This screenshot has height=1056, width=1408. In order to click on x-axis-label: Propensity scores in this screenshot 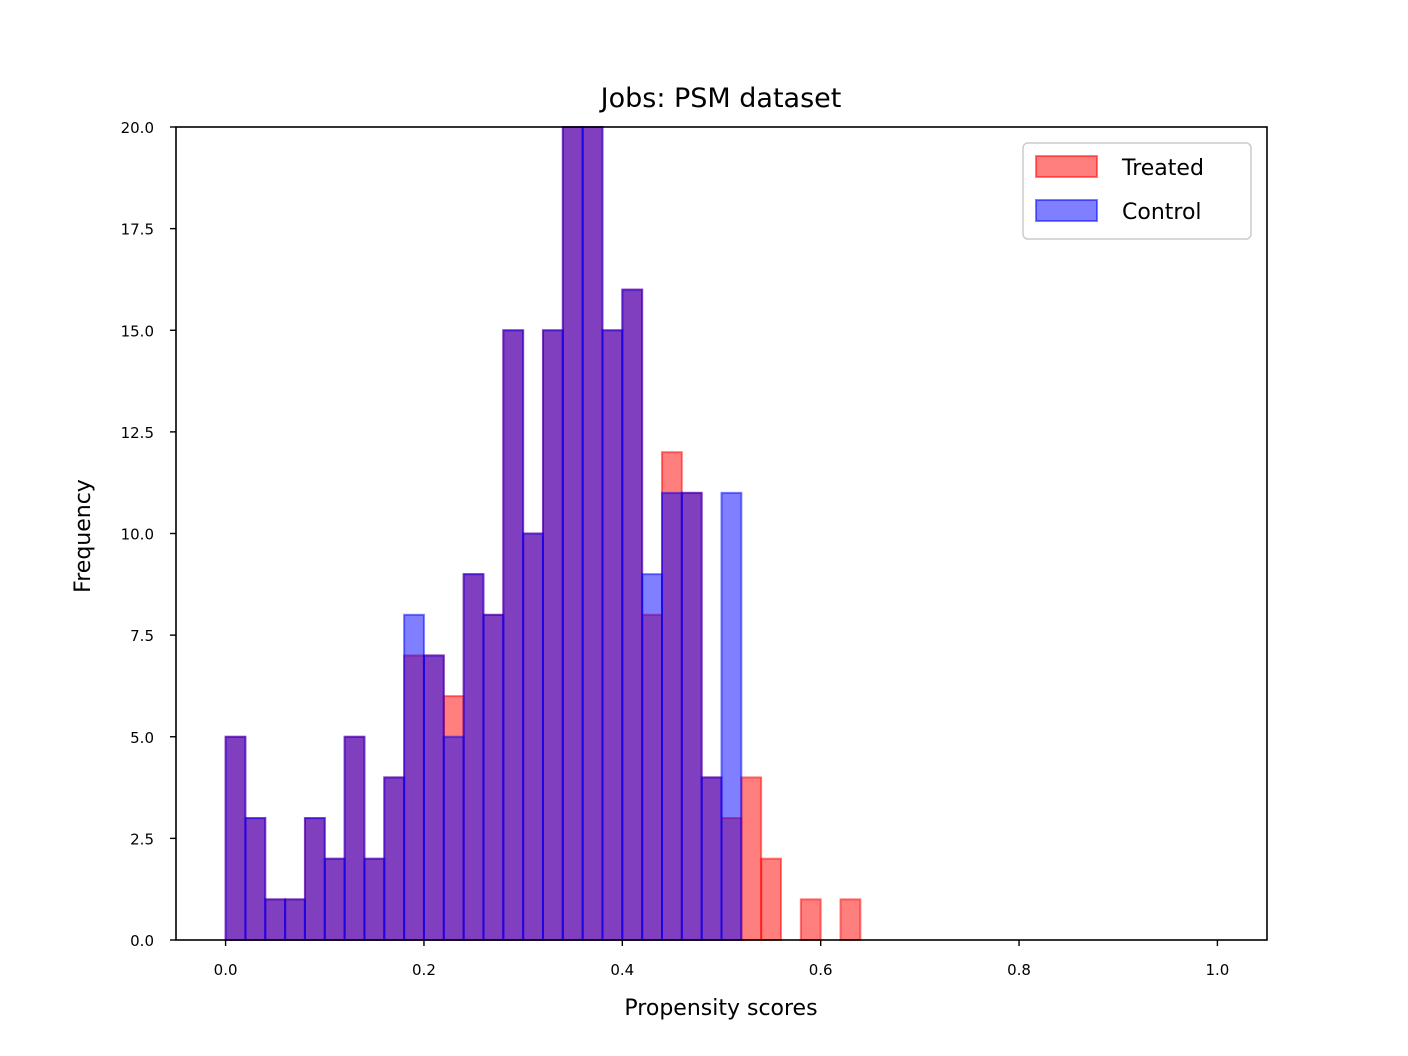, I will do `click(720, 1008)`.